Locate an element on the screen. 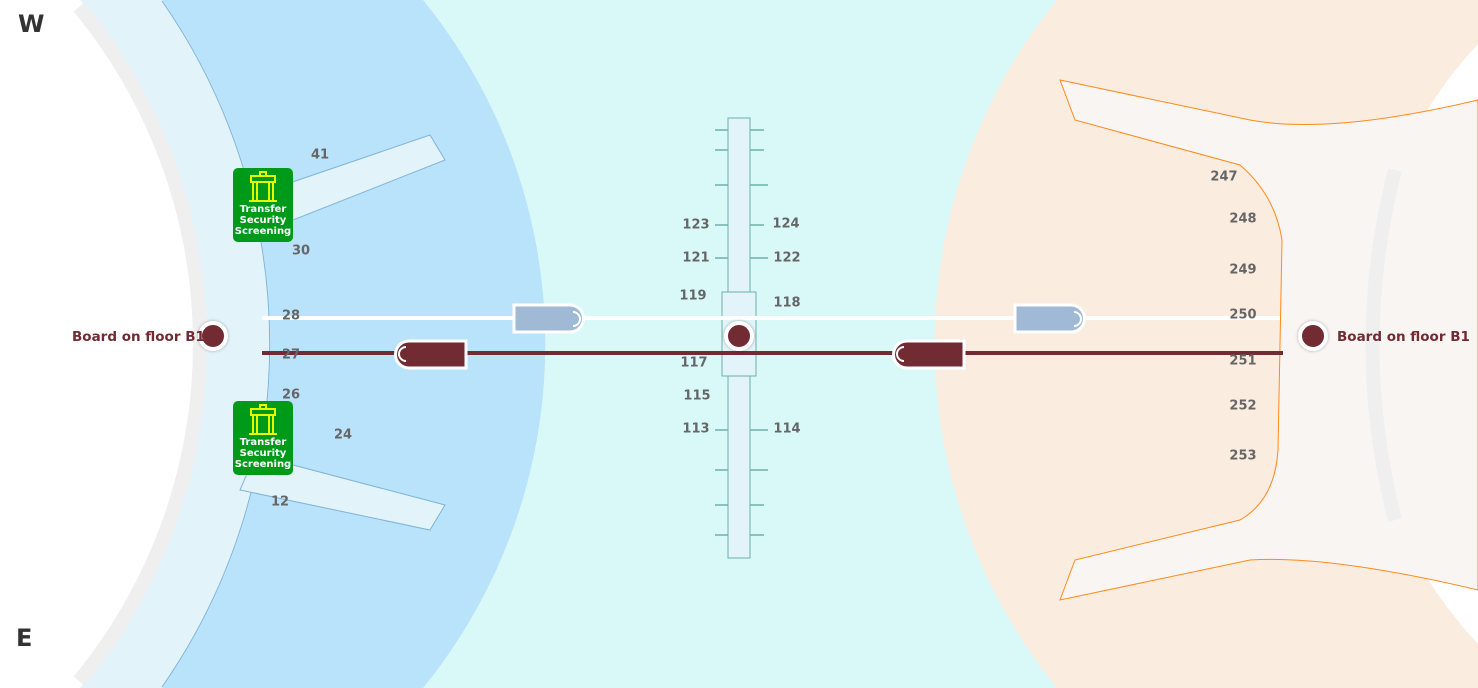 This screenshot has height=688, width=1478. gate-label: 124 is located at coordinates (786, 224).